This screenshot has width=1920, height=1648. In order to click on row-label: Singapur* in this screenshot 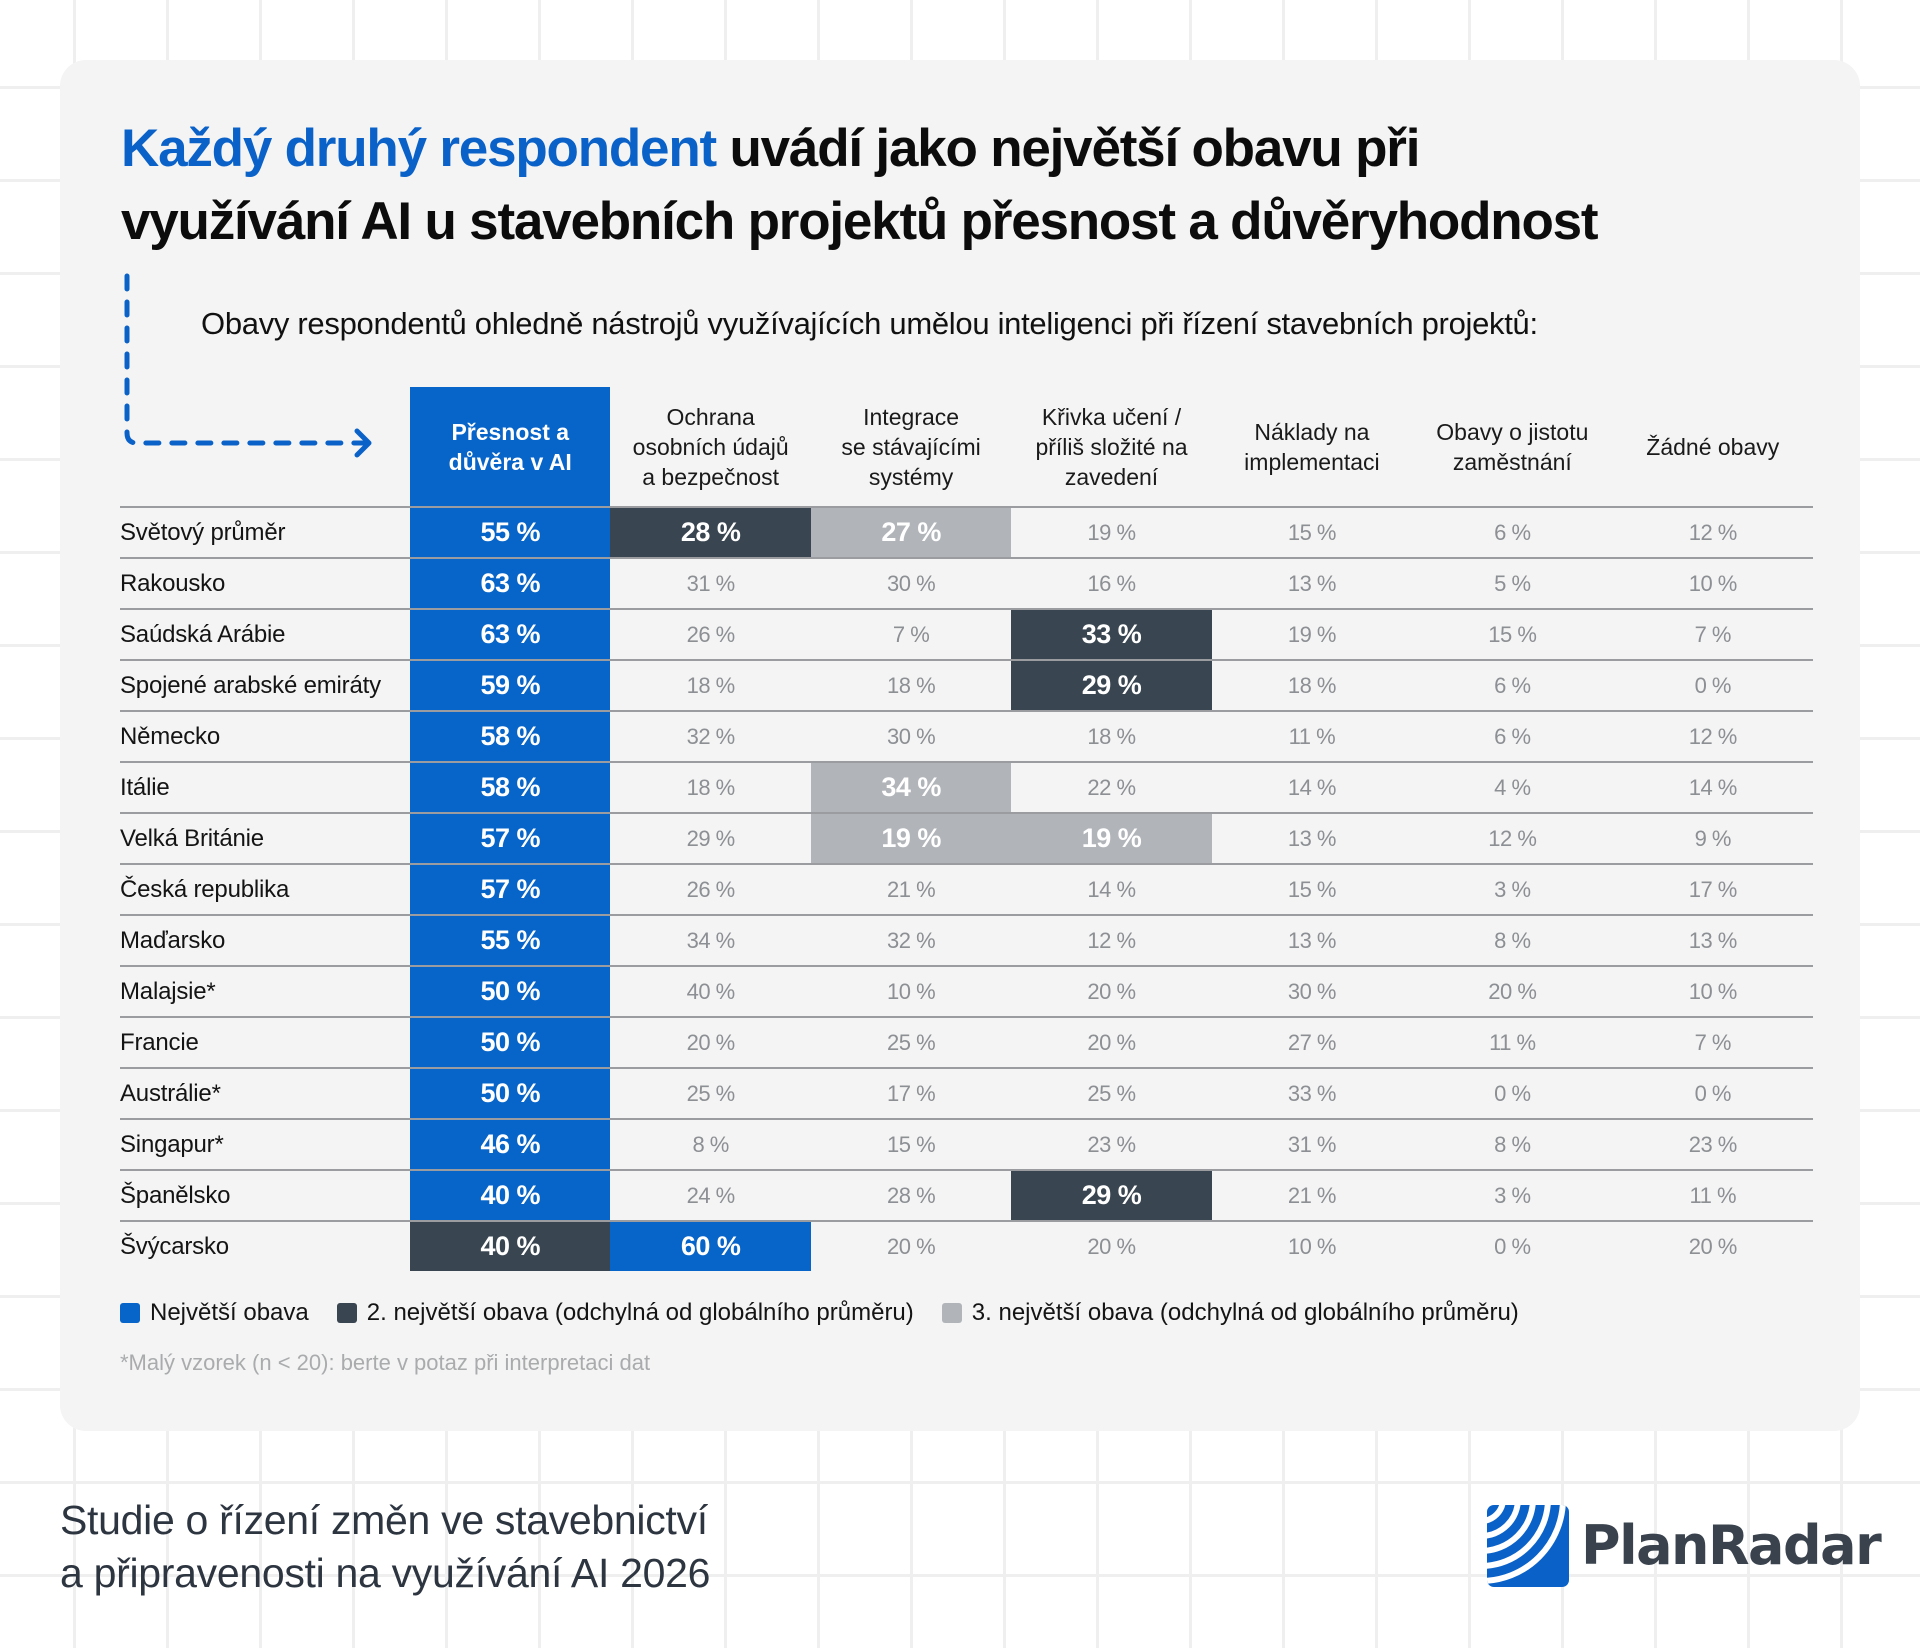, I will do `click(265, 1145)`.